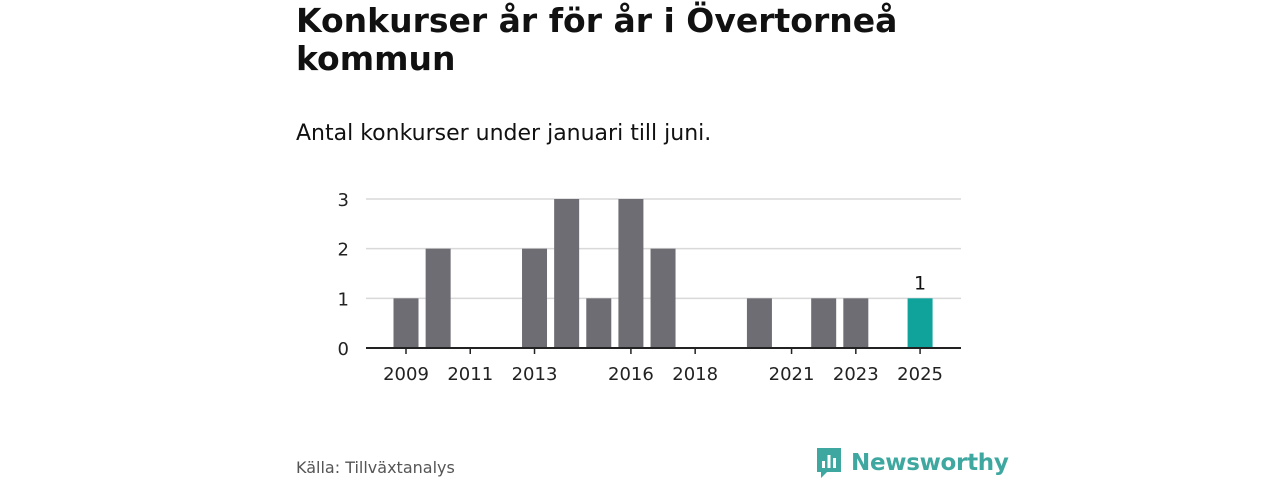 The image size is (1280, 480). Describe the element at coordinates (438, 298) in the screenshot. I see `bar-2010` at that location.